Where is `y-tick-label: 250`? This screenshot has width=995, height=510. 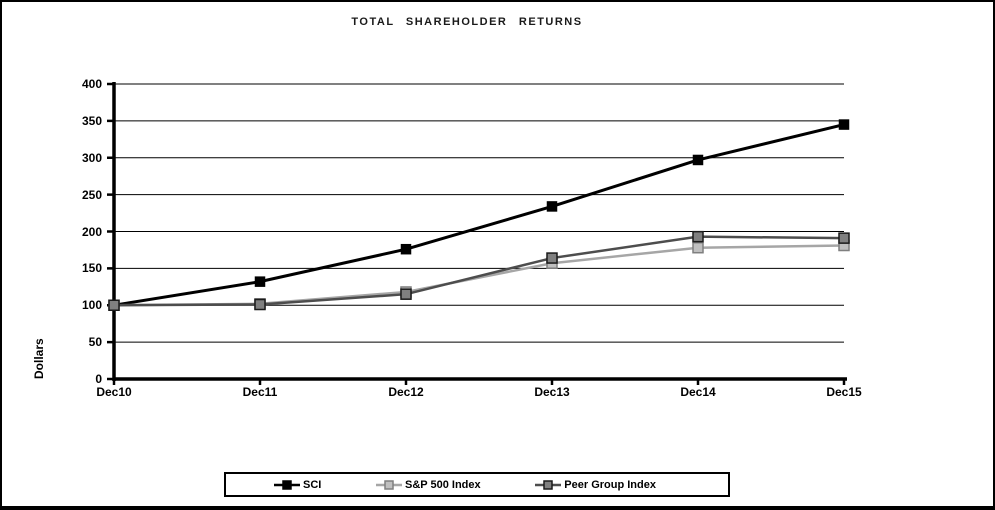
y-tick-label: 250 is located at coordinates (91, 194).